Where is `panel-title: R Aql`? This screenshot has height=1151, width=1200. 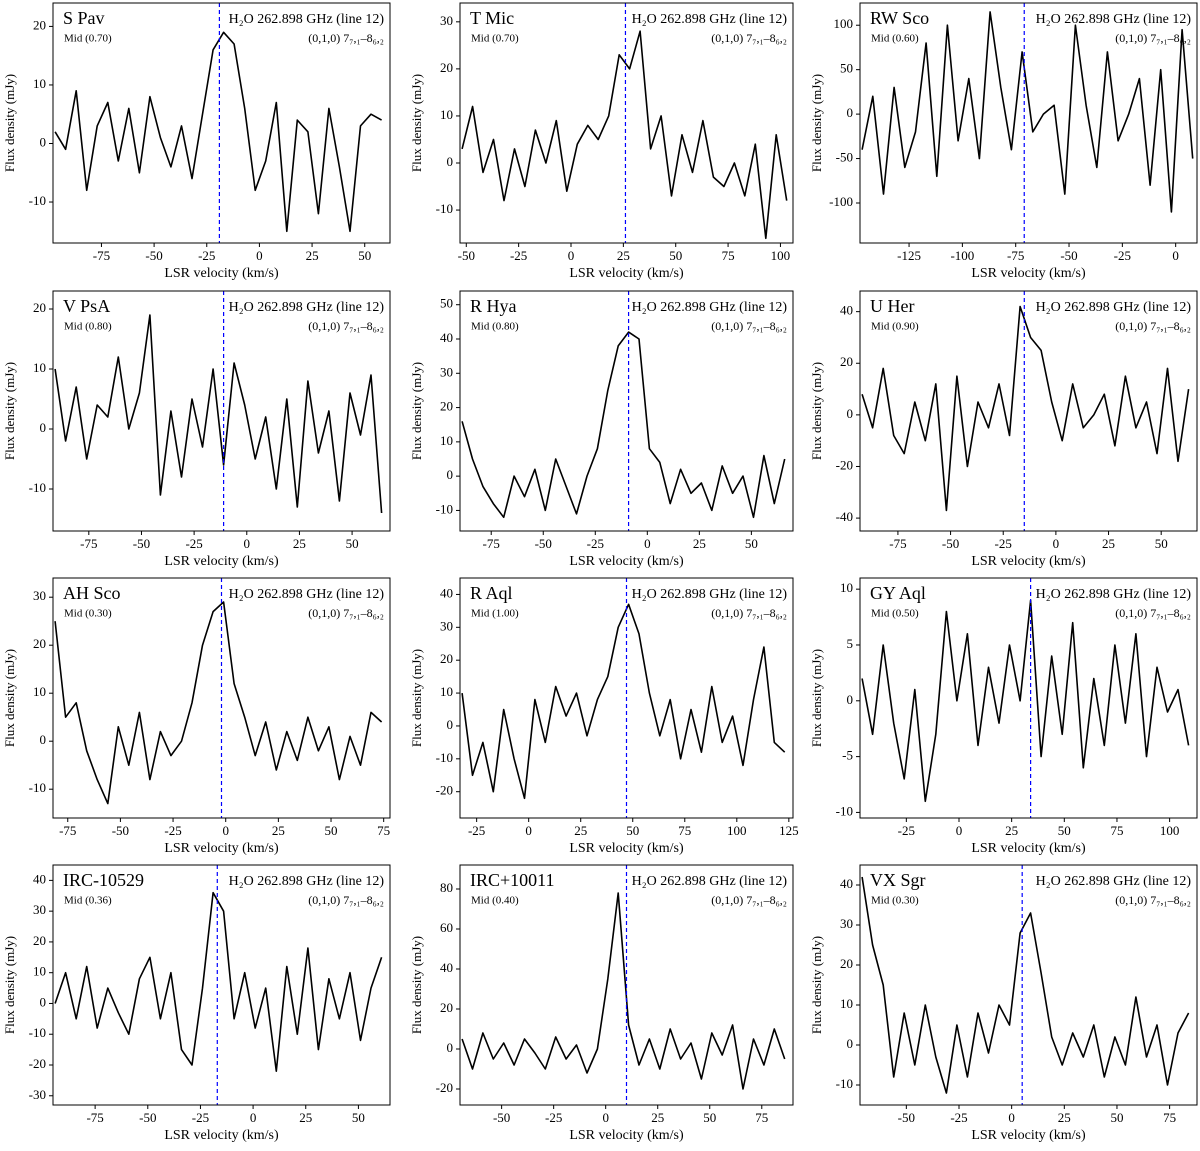
panel-title: R Aql is located at coordinates (491, 593).